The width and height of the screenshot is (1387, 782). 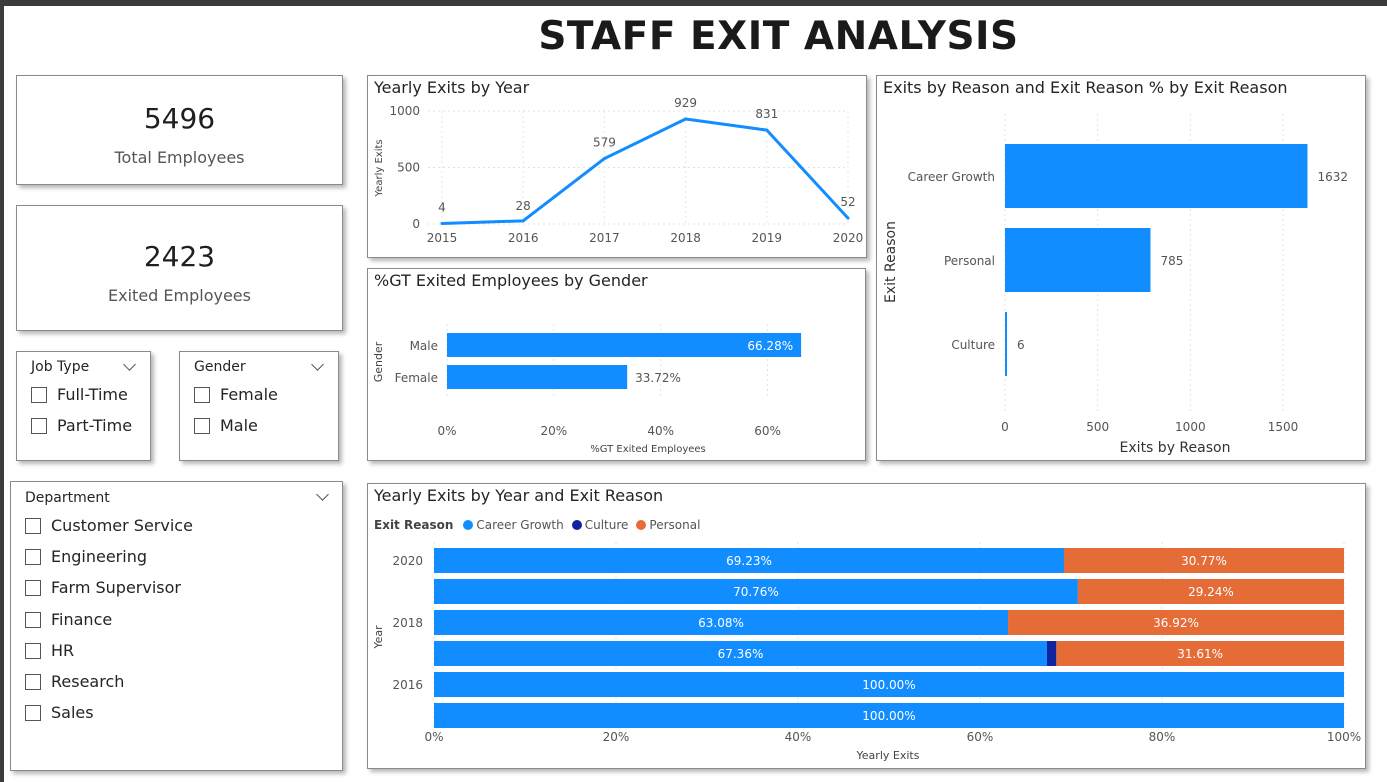 I want to click on kpi-label-exited-employees: Exited Employees, so click(x=179, y=295).